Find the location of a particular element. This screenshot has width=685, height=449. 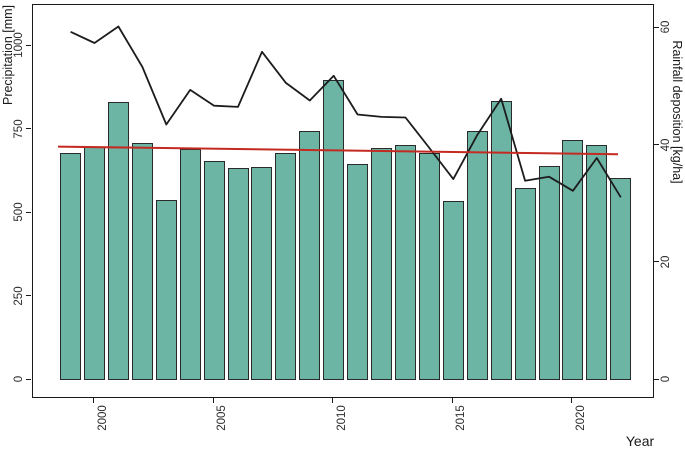

bar-2011 is located at coordinates (358, 272).